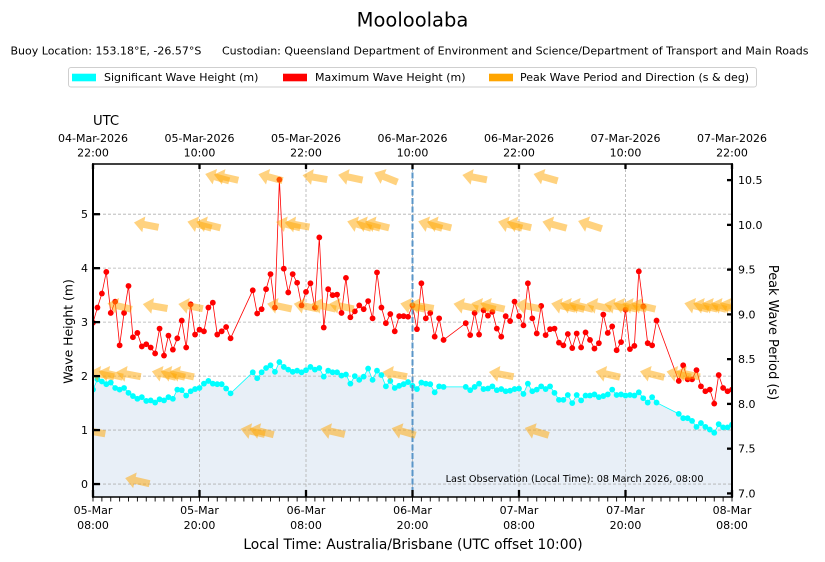 The height and width of the screenshot is (562, 825). I want to click on x-tick-label-date: 06-Mar, so click(412, 510).